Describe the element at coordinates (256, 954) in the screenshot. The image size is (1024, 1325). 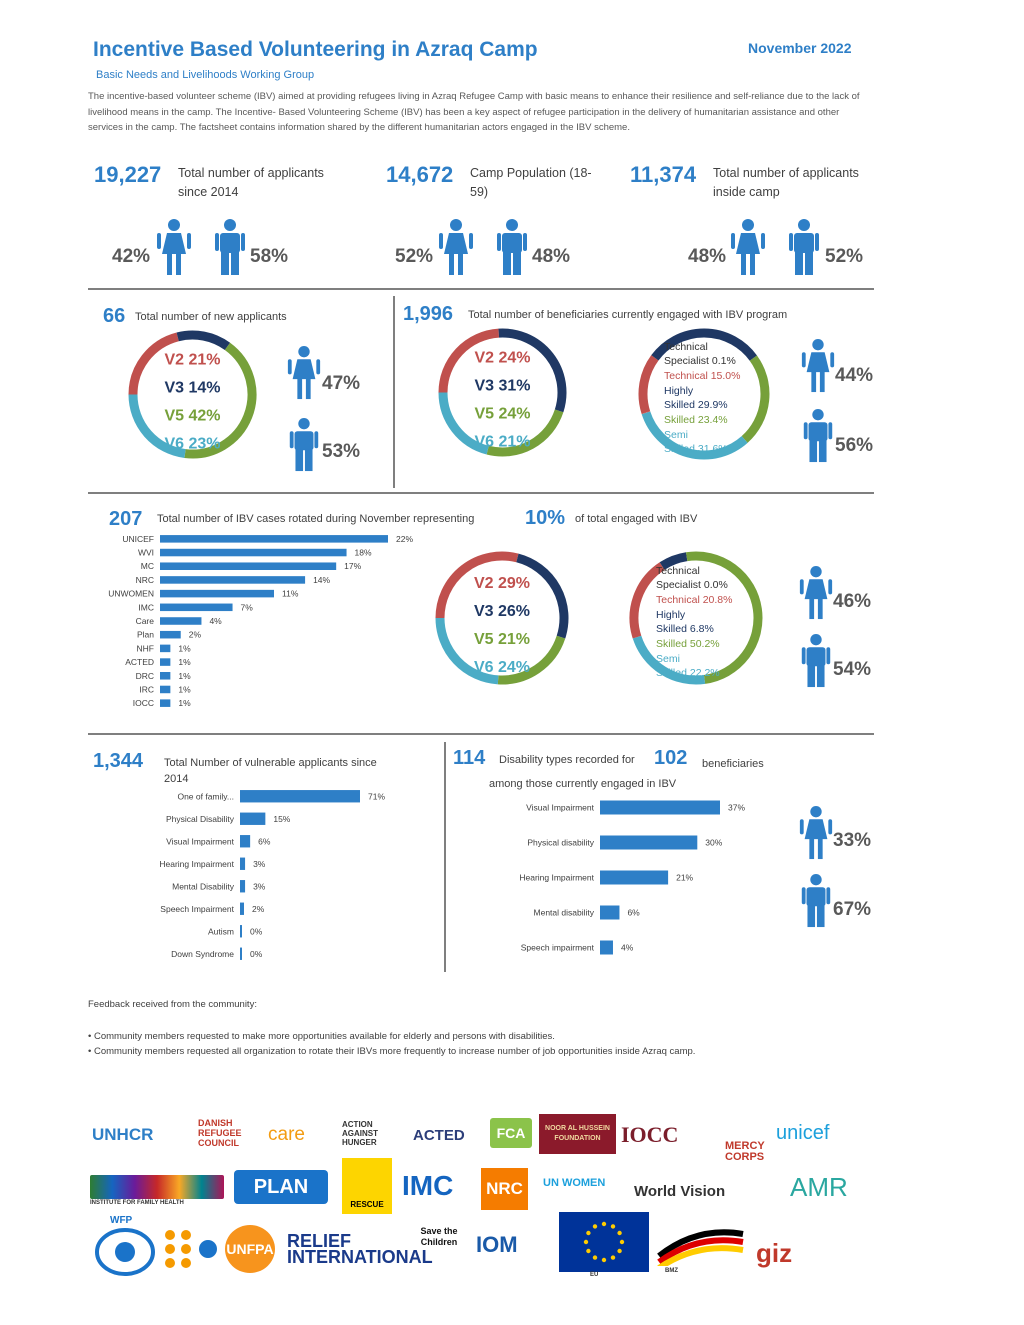
I see `bar-value-label: 0%` at that location.